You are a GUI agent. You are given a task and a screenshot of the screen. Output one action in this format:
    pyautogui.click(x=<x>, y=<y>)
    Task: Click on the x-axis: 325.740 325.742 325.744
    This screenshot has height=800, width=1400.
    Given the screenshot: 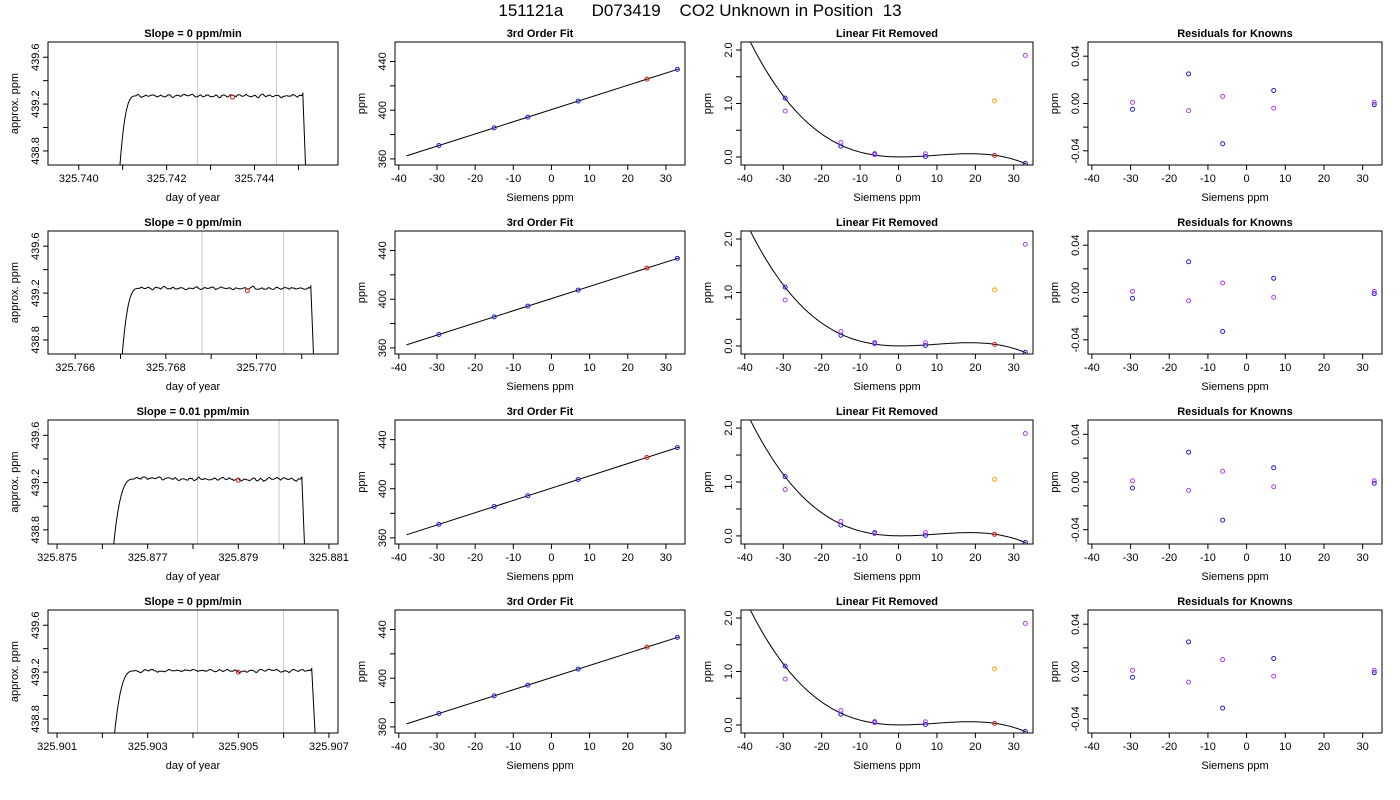 What is the action you would take?
    pyautogui.click(x=179, y=175)
    